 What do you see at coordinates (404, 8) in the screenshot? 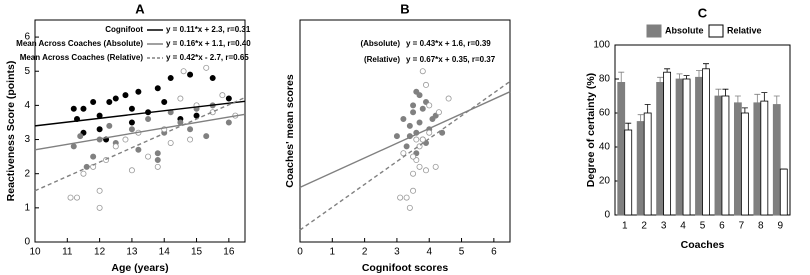
I see `panel-title: B` at bounding box center [404, 8].